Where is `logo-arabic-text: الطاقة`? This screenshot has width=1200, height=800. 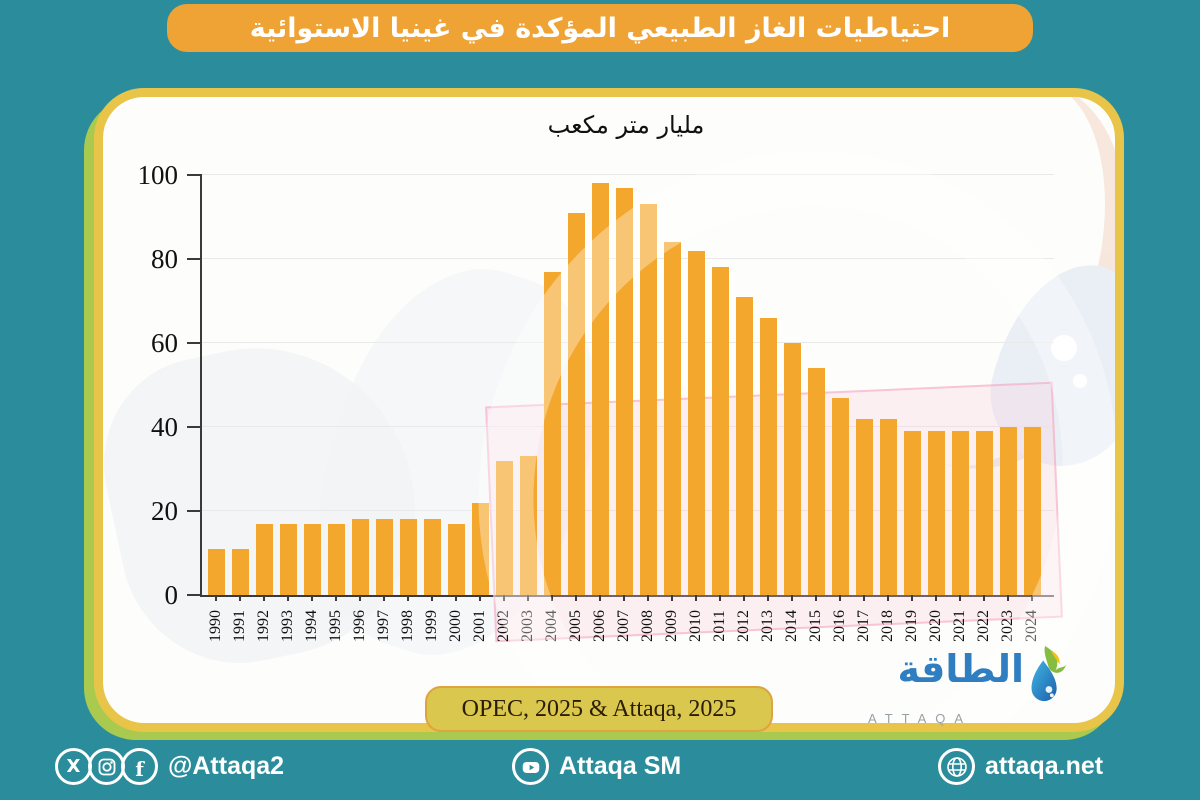
logo-arabic-text: الطاقة is located at coordinates (960, 669).